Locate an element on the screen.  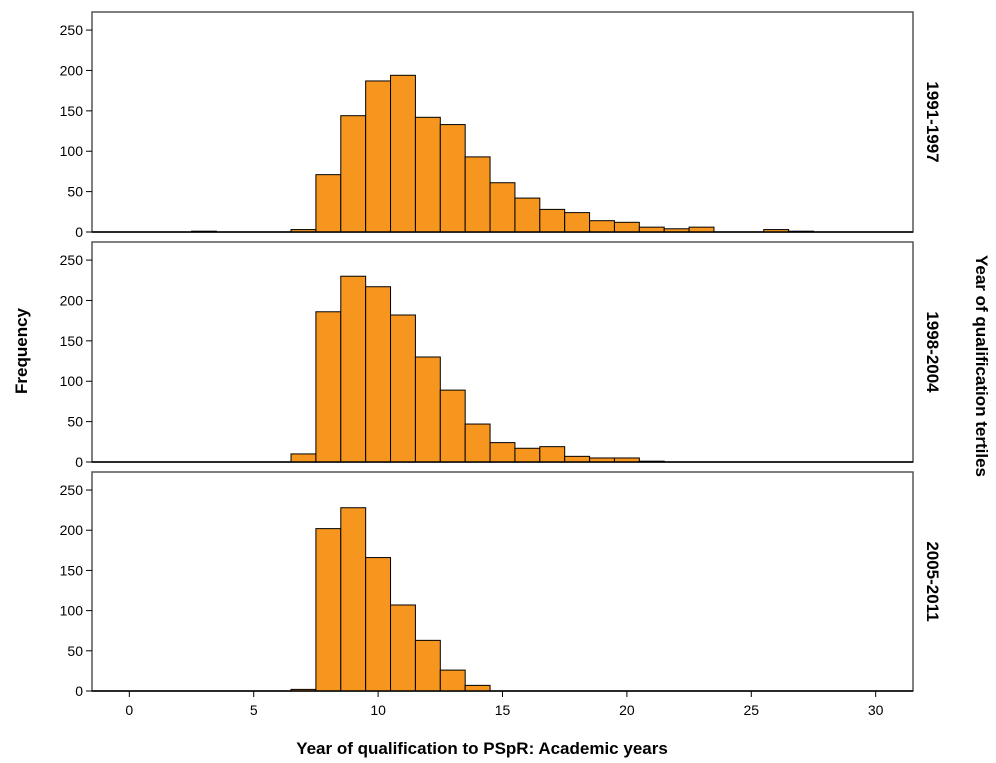
facet-strip-label: 1991-1997 is located at coordinates (932, 121).